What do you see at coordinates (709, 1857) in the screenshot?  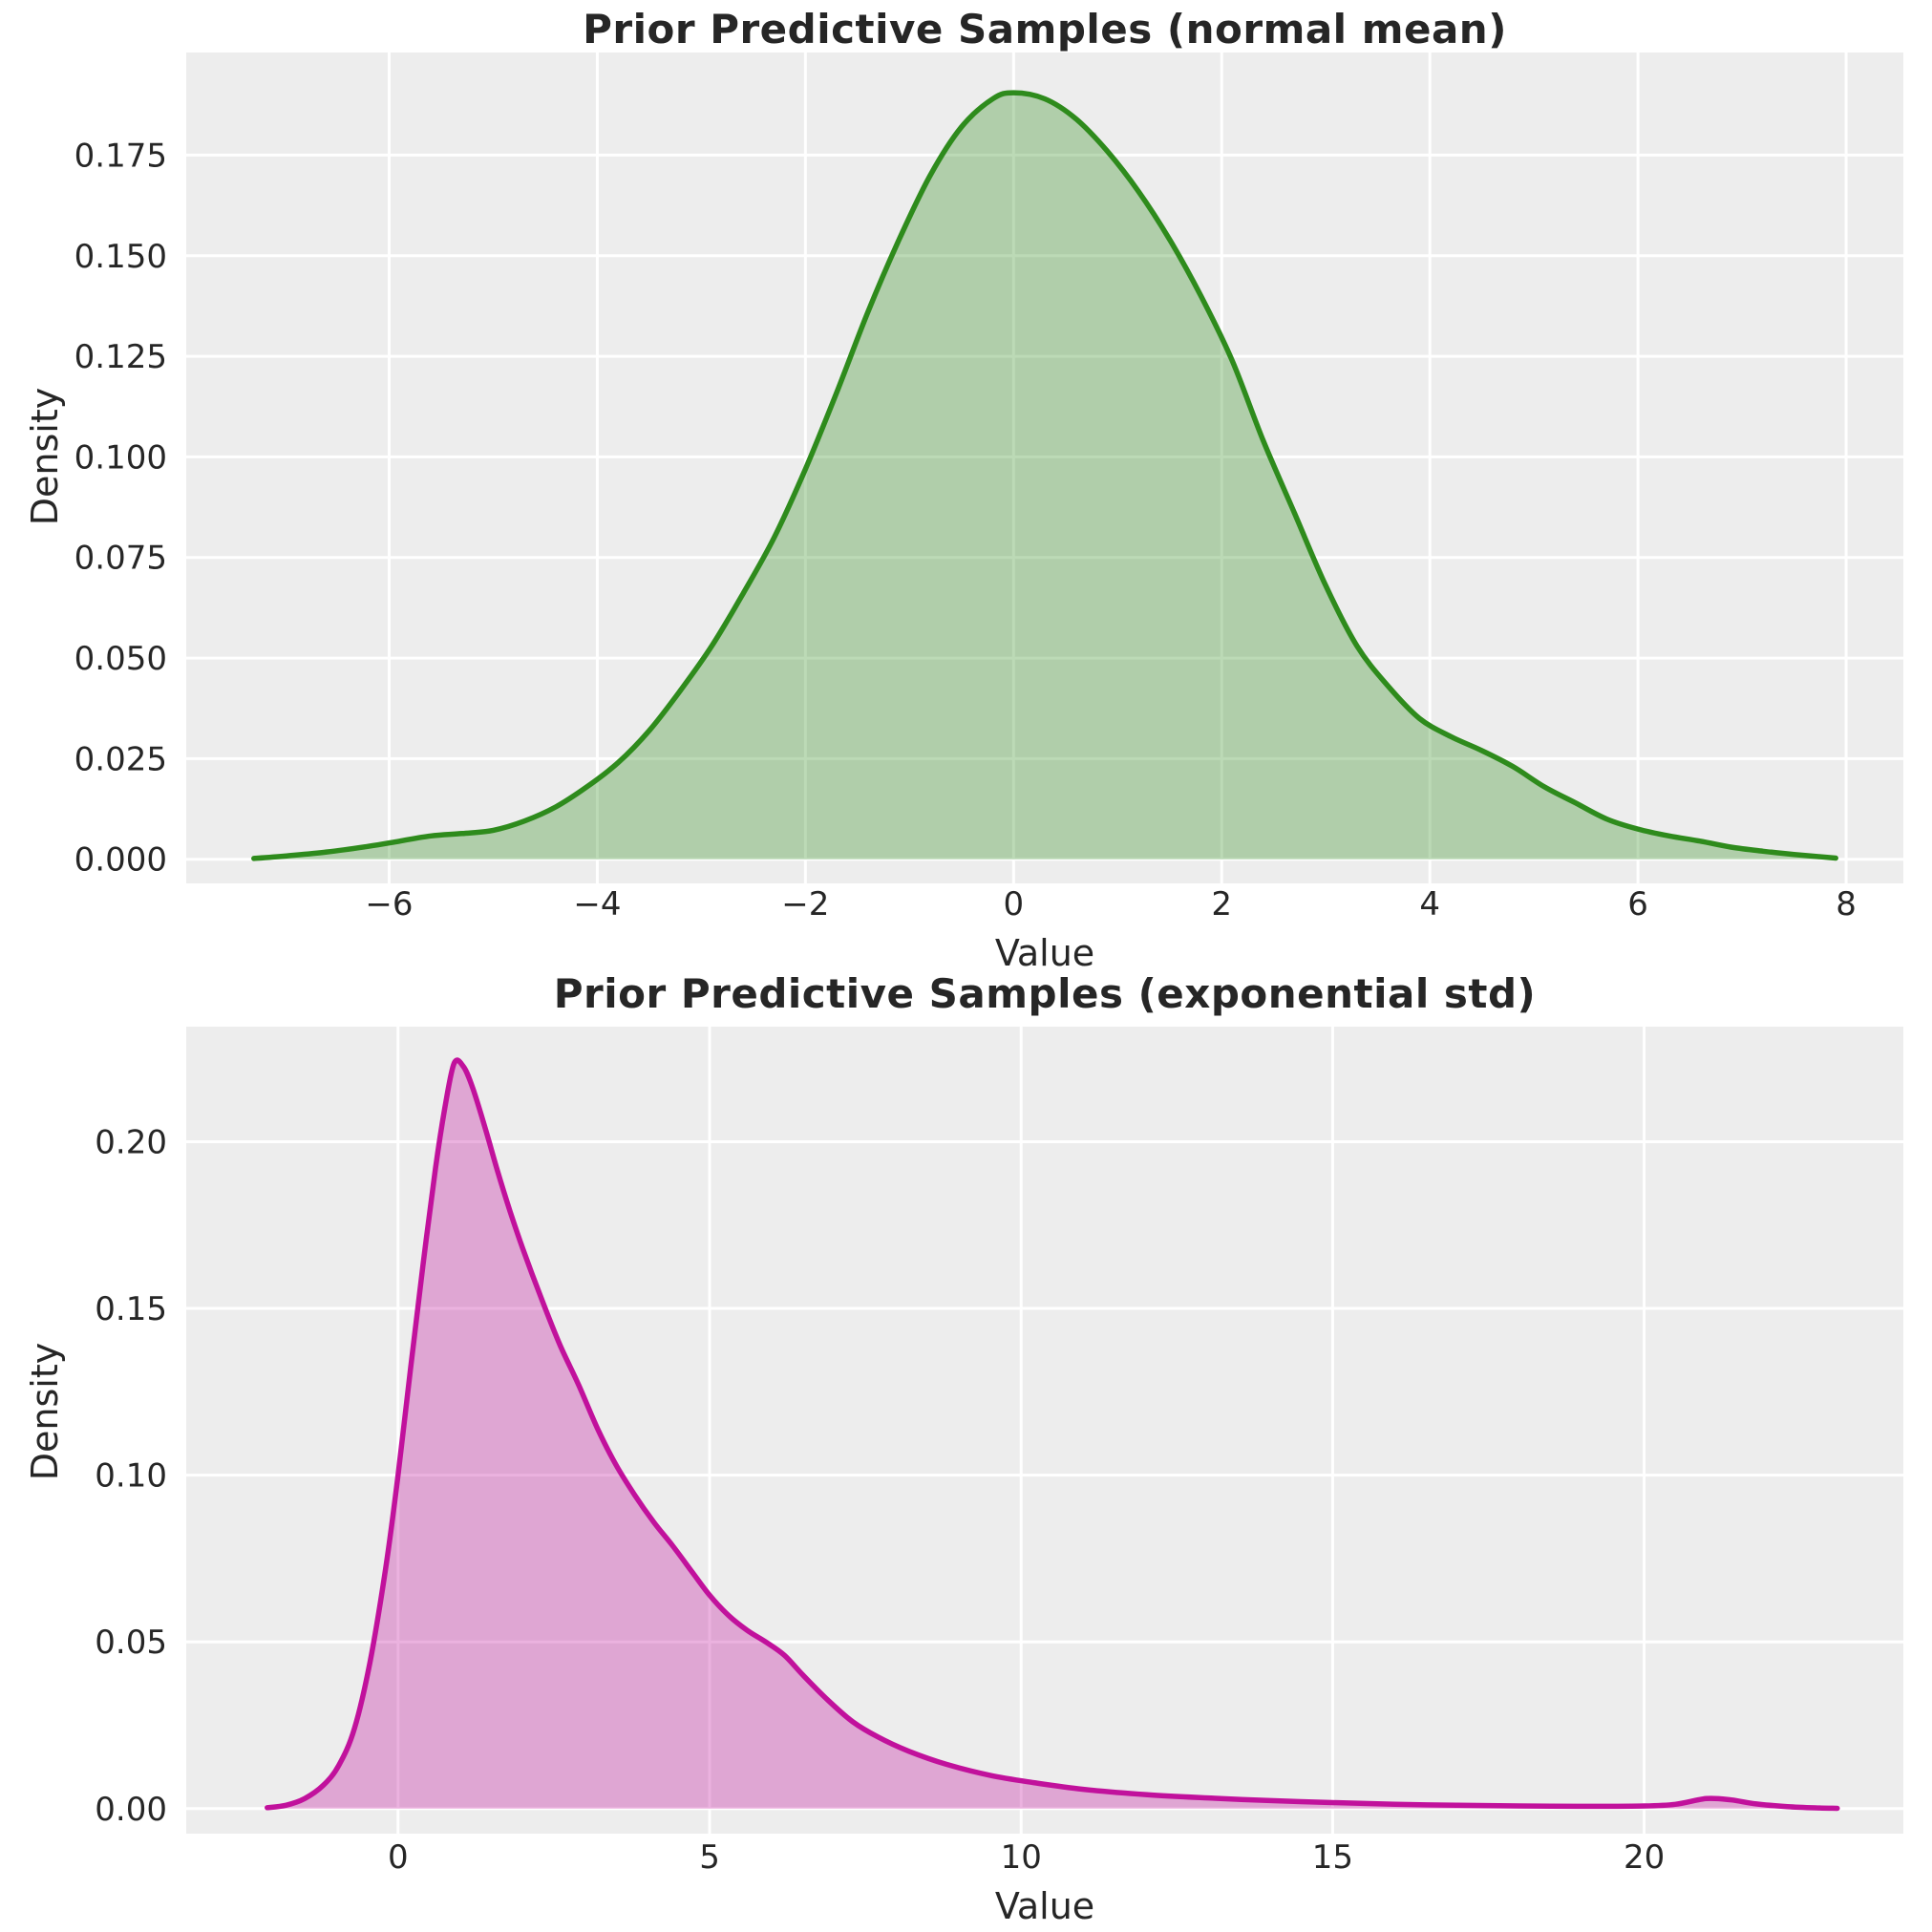 I see `x-tick-label: 5` at bounding box center [709, 1857].